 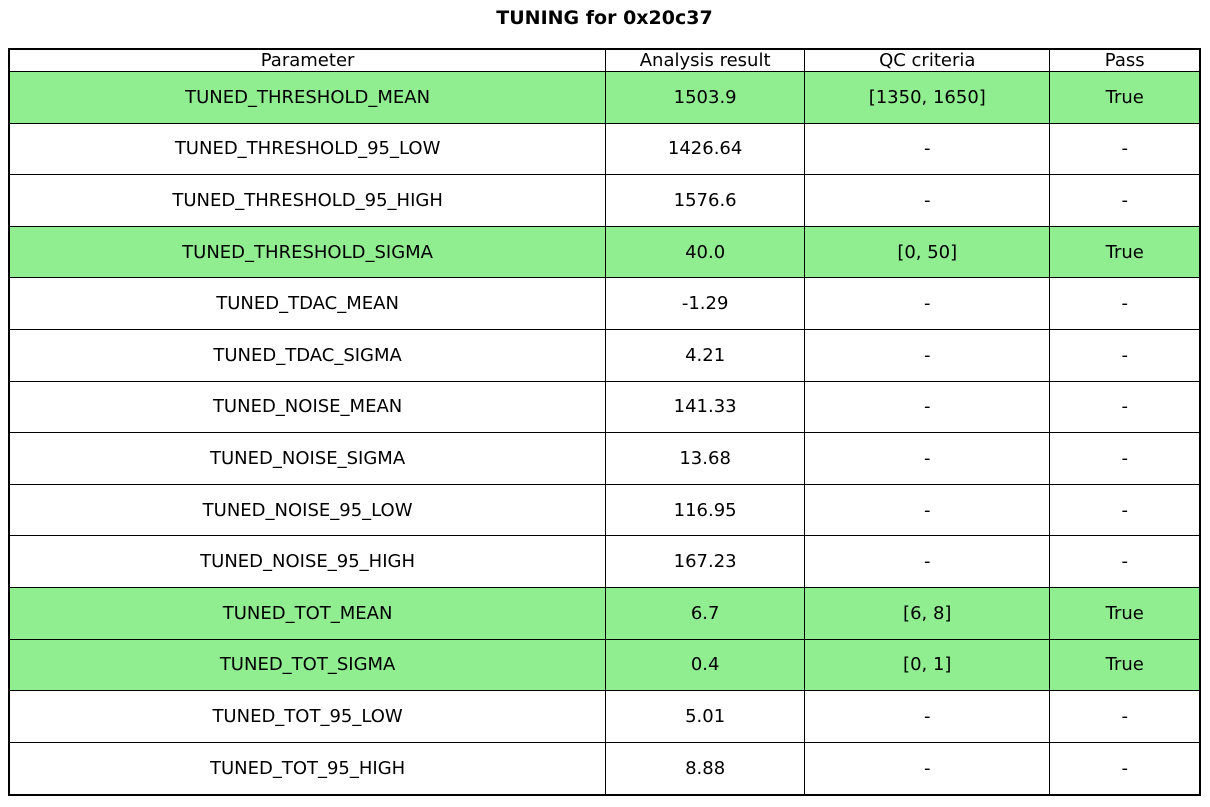 What do you see at coordinates (307, 716) in the screenshot?
I see `cell-parameter: TUNED_TOT_95_LOW` at bounding box center [307, 716].